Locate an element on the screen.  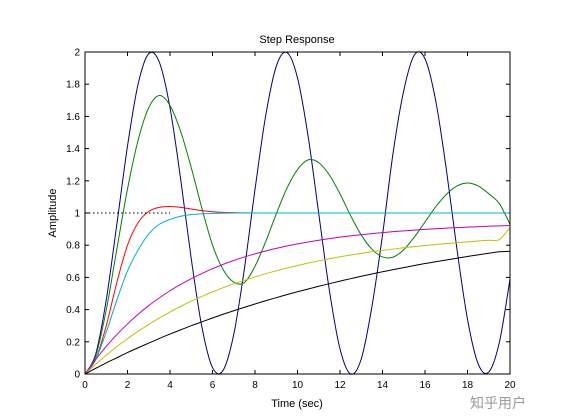
x-tick-label: 6 is located at coordinates (213, 385).